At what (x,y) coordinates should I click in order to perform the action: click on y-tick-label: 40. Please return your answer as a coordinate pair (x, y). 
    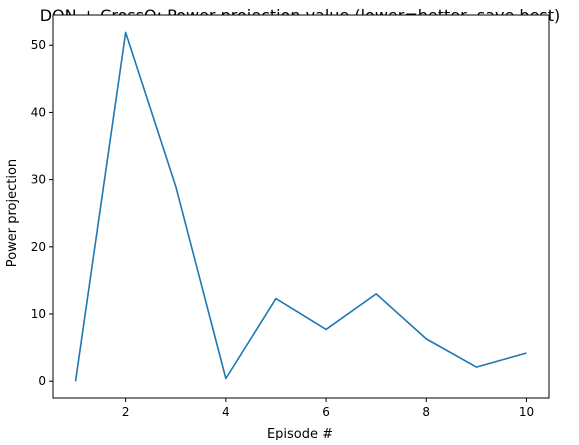
    Looking at the image, I should click on (38, 112).